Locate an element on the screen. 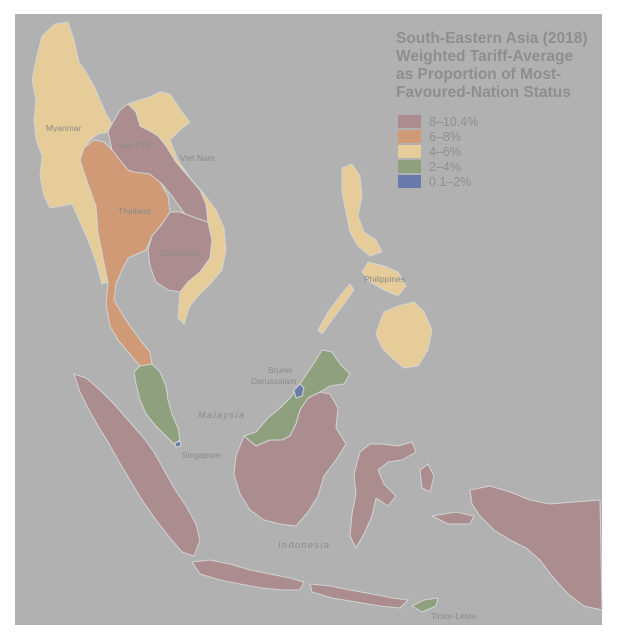 The width and height of the screenshot is (624, 638). country-indonesia-sumatra is located at coordinates (137, 465).